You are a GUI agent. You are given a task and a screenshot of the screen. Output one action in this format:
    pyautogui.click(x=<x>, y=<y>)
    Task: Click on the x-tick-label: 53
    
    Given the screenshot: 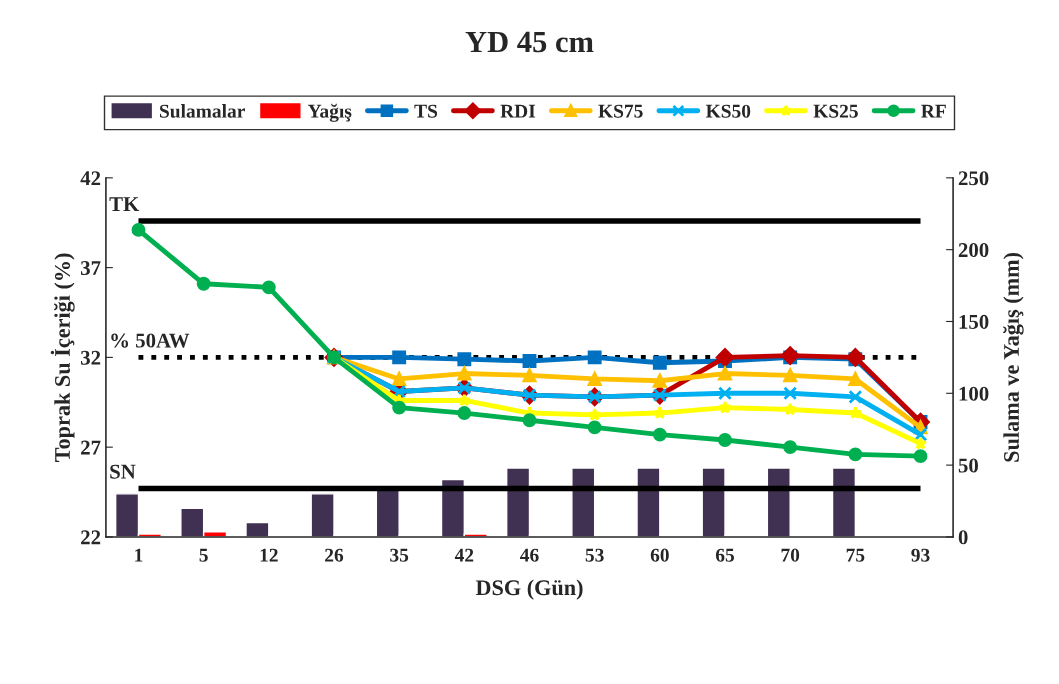 What is the action you would take?
    pyautogui.click(x=594, y=555)
    